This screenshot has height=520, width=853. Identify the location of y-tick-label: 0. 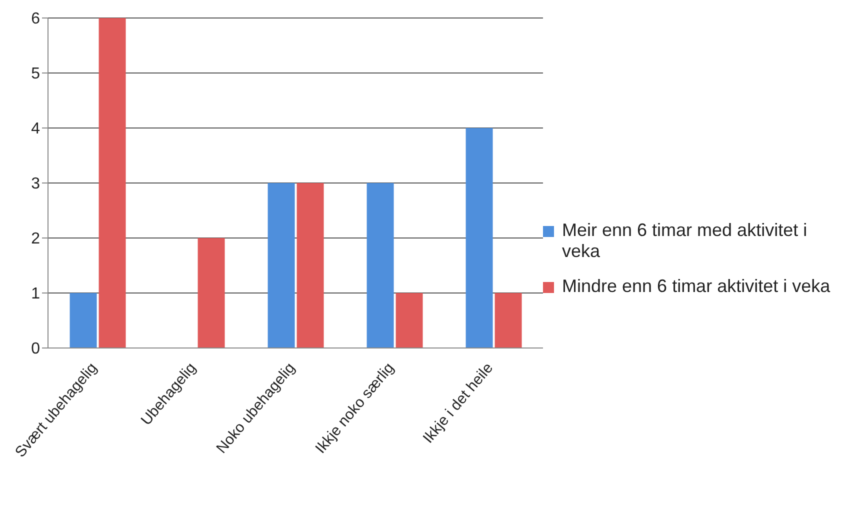
(35, 349).